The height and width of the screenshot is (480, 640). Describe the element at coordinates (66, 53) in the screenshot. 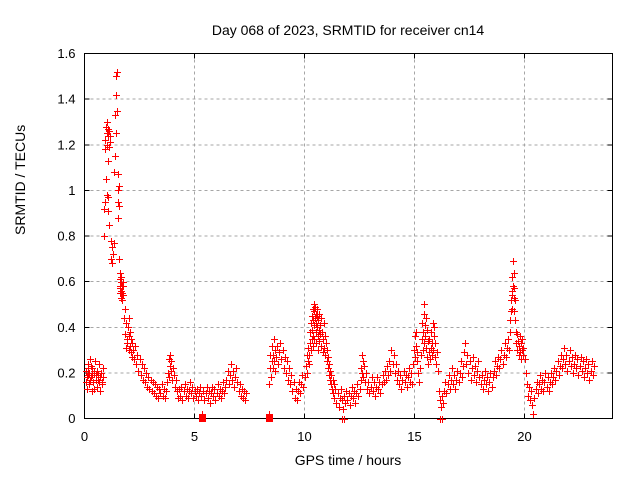

I see `y-tick-label: 1.6` at that location.